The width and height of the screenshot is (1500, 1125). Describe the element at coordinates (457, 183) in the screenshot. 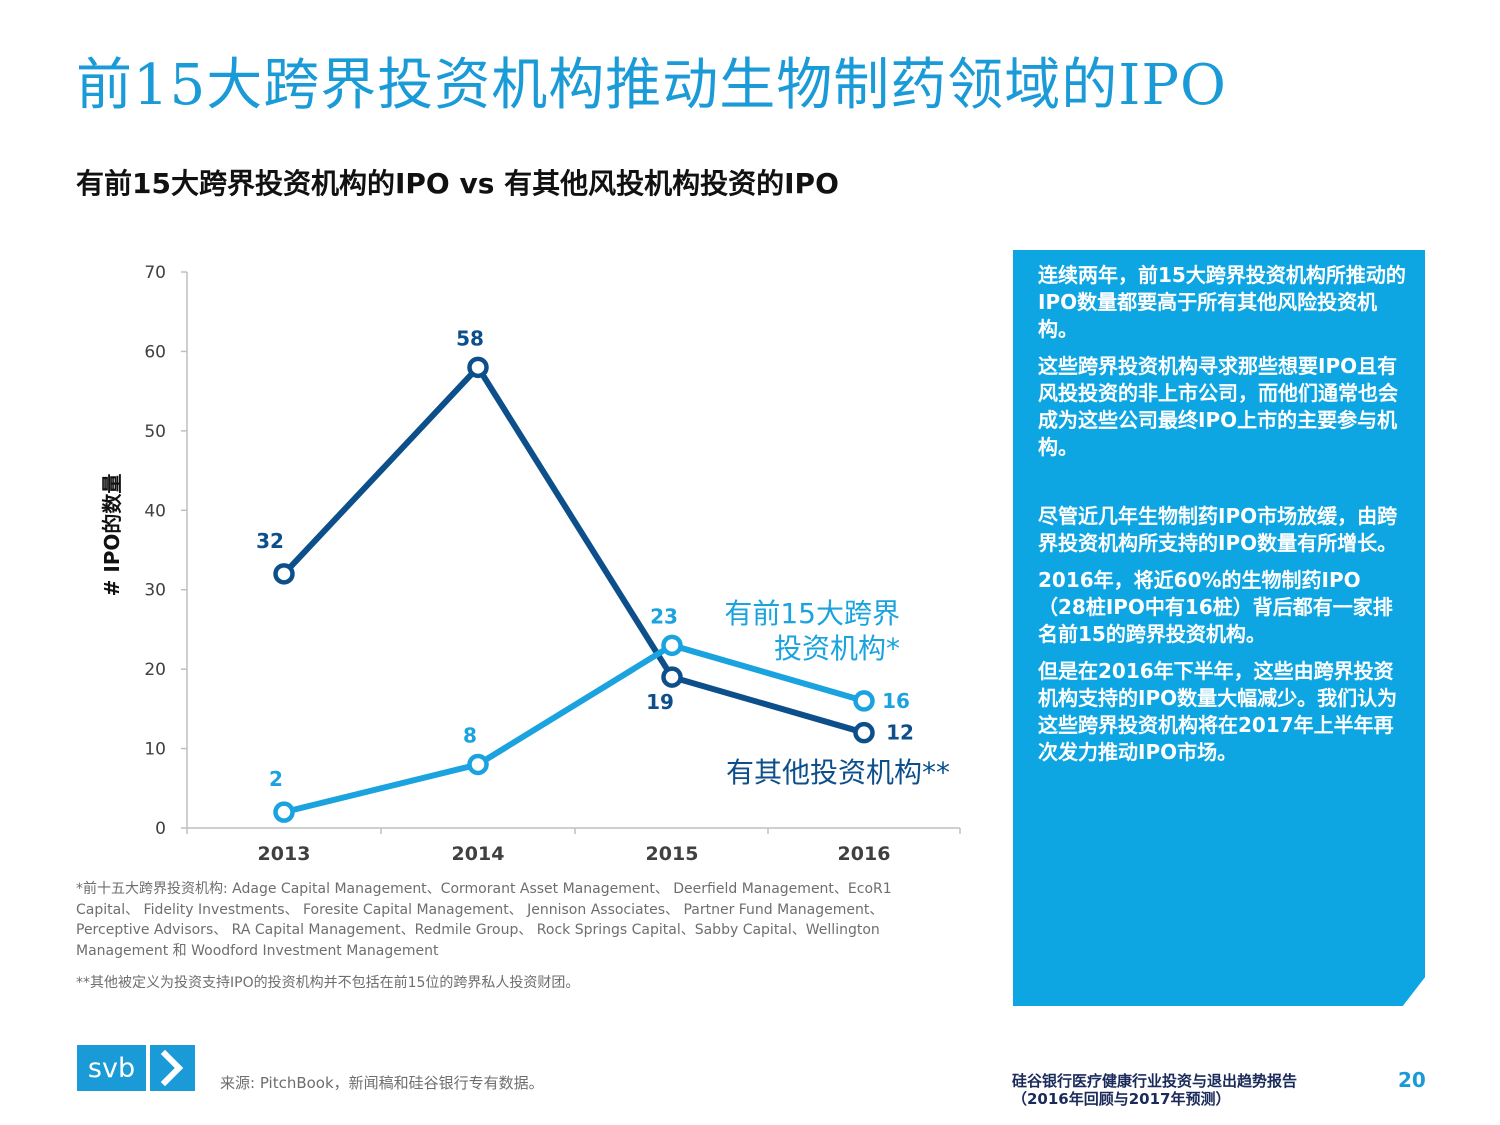

I see `chart-subtitle: 有前15大跨界投资机构的IPO vs 有其他风投机构投资的IPO` at that location.